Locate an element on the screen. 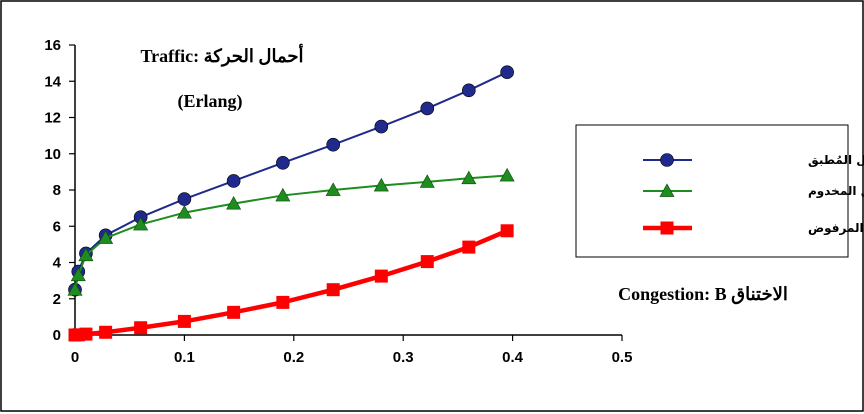 This screenshot has width=864, height=414. y-tick-label: 2 is located at coordinates (57, 299).